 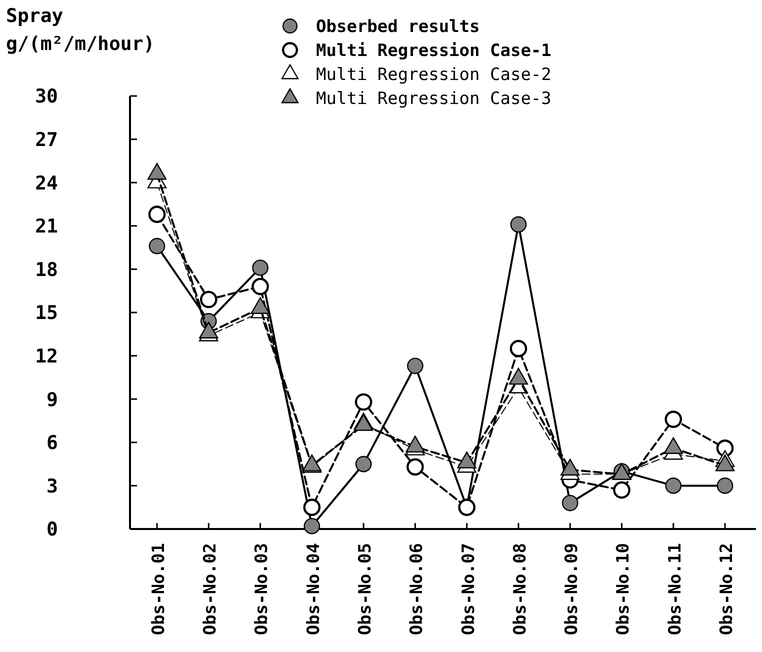 What do you see at coordinates (434, 98) in the screenshot?
I see `legend-label: Multi Regression Case-3` at bounding box center [434, 98].